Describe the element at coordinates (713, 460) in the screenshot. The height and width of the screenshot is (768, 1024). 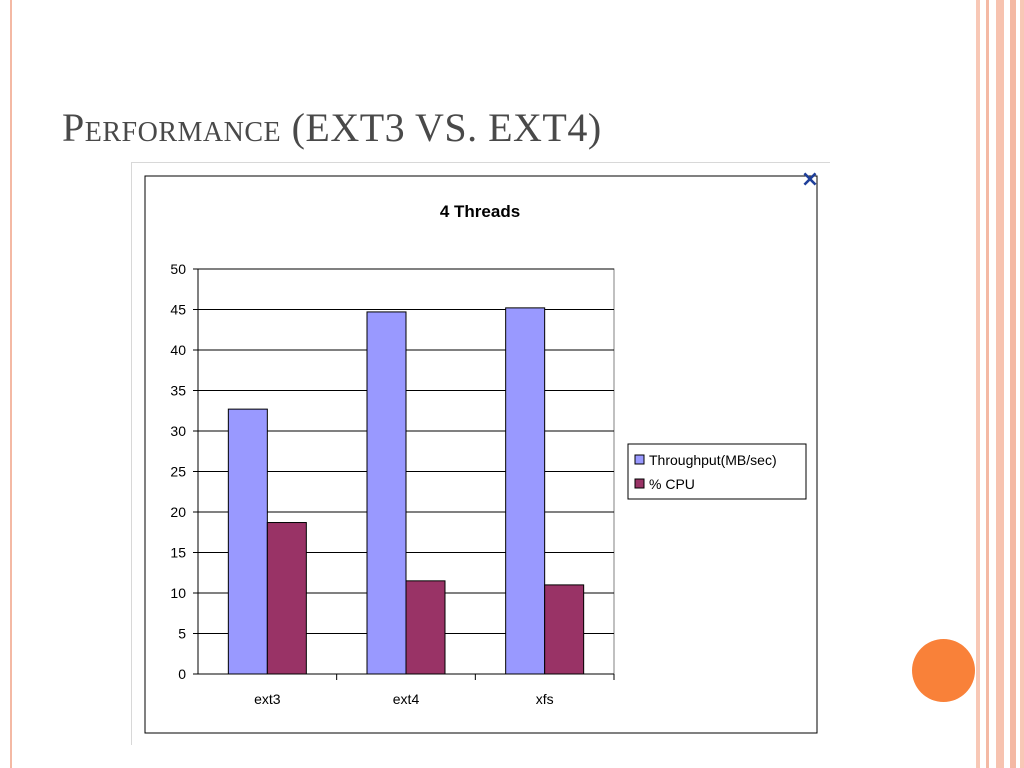
I see `legend-label: Throughput(MB/sec)` at that location.